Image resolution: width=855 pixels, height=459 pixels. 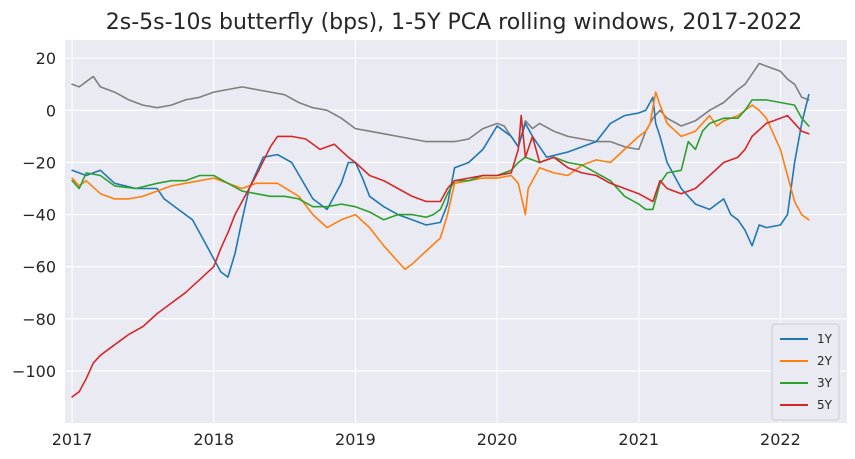 I want to click on legend: 1Y 2Y 3Y 5Y, so click(x=805, y=372).